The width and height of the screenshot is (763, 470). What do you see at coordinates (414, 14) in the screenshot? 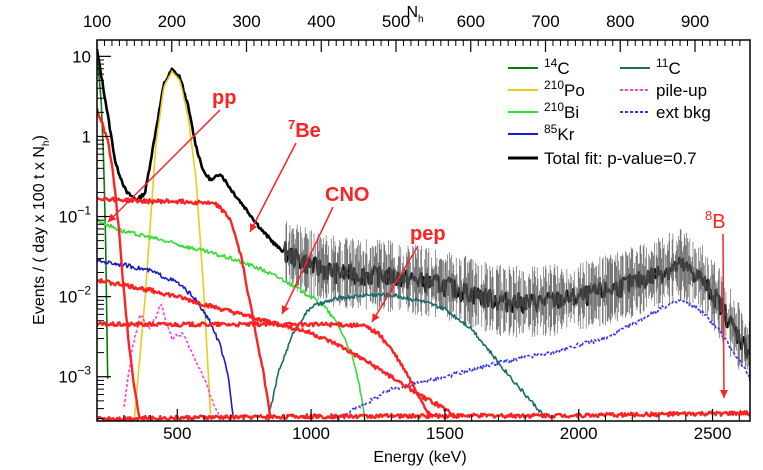
I see `top-axis-title: Nh` at bounding box center [414, 14].